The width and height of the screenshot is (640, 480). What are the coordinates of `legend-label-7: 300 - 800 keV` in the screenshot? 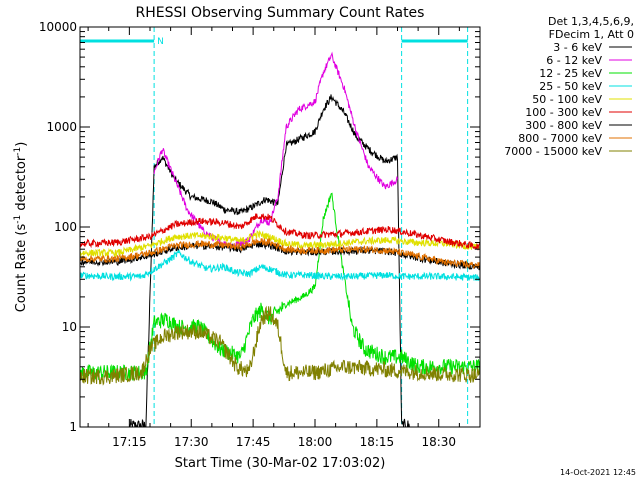 It's located at (563, 125).